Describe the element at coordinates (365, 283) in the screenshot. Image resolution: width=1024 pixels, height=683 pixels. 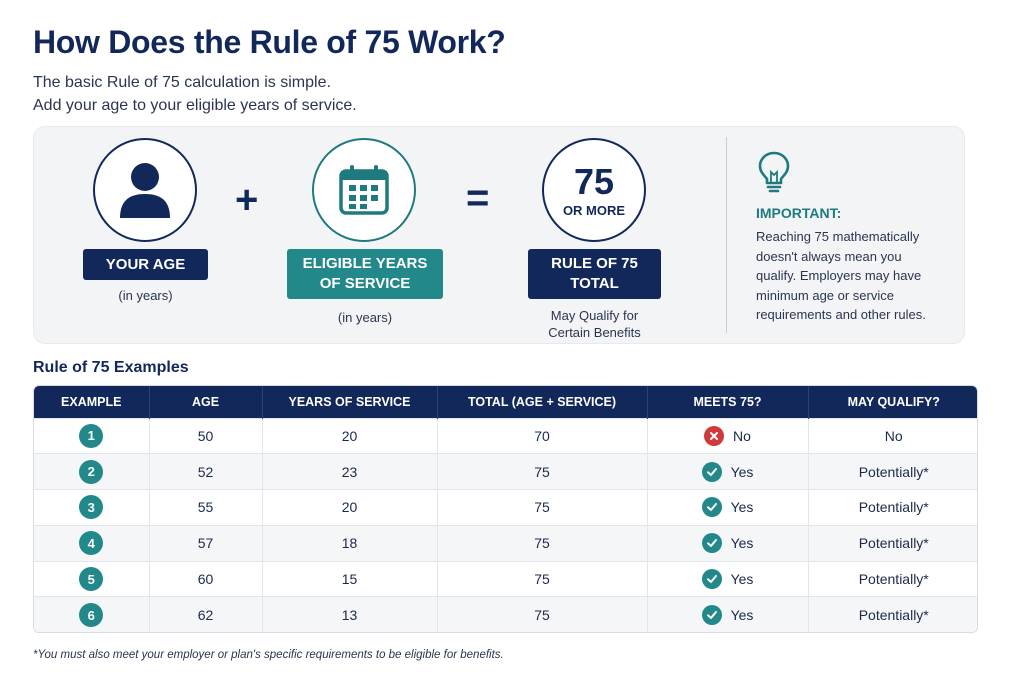
I see `eligible-years-line-2: OF SERVICE` at that location.